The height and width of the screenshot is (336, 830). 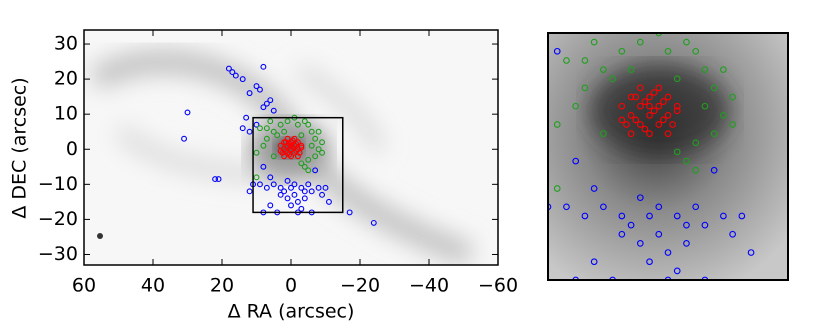 What do you see at coordinates (58, 254) in the screenshot?
I see `y-tick-label: −30` at bounding box center [58, 254].